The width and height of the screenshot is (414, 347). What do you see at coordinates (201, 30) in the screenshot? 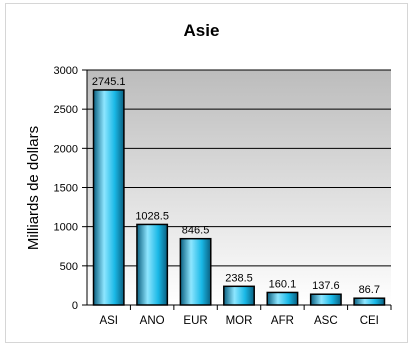
I see `chart-title: Asie` at bounding box center [201, 30].